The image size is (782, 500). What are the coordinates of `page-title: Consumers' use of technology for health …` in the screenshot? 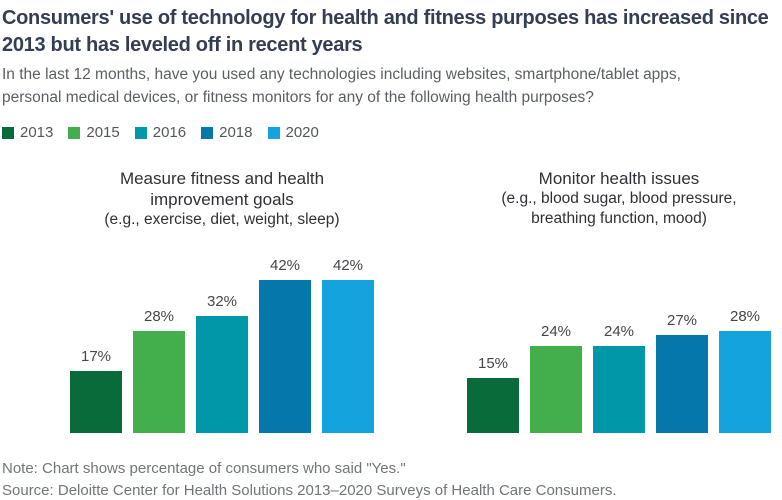 It's located at (385, 31).